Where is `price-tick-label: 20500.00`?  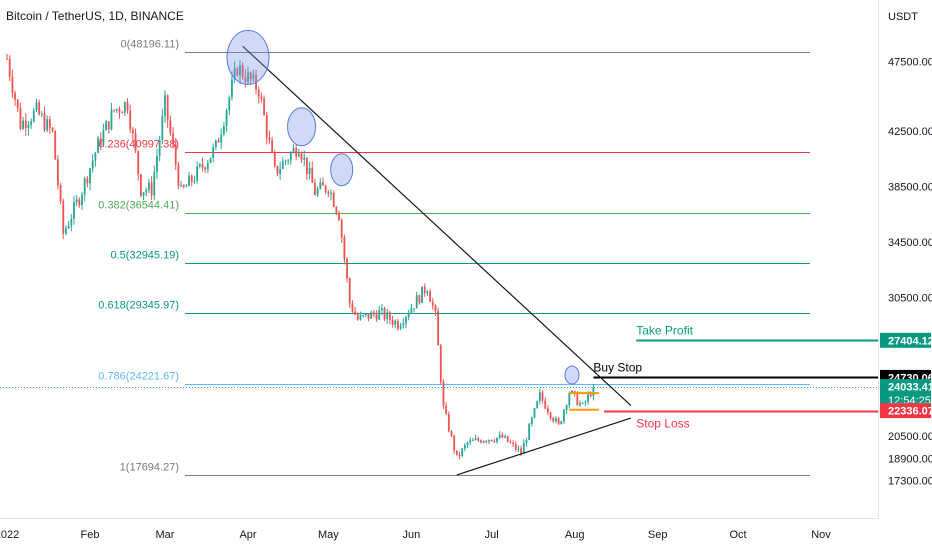 price-tick-label: 20500.00 is located at coordinates (910, 437).